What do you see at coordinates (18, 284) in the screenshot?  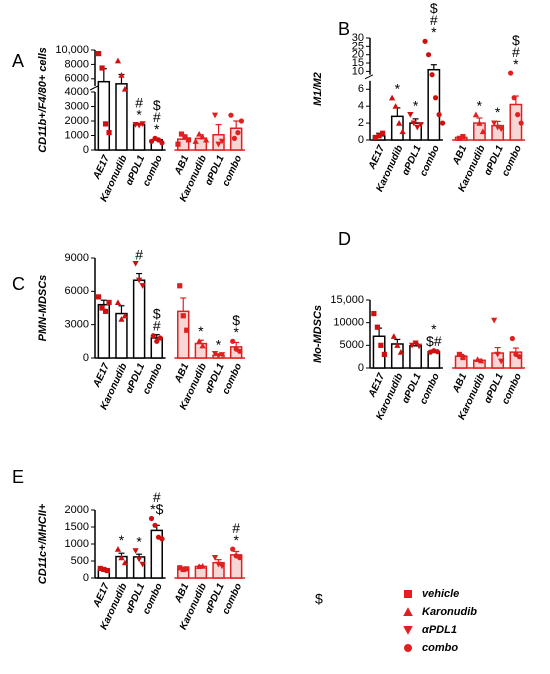 I see `panel-letter: C` at bounding box center [18, 284].